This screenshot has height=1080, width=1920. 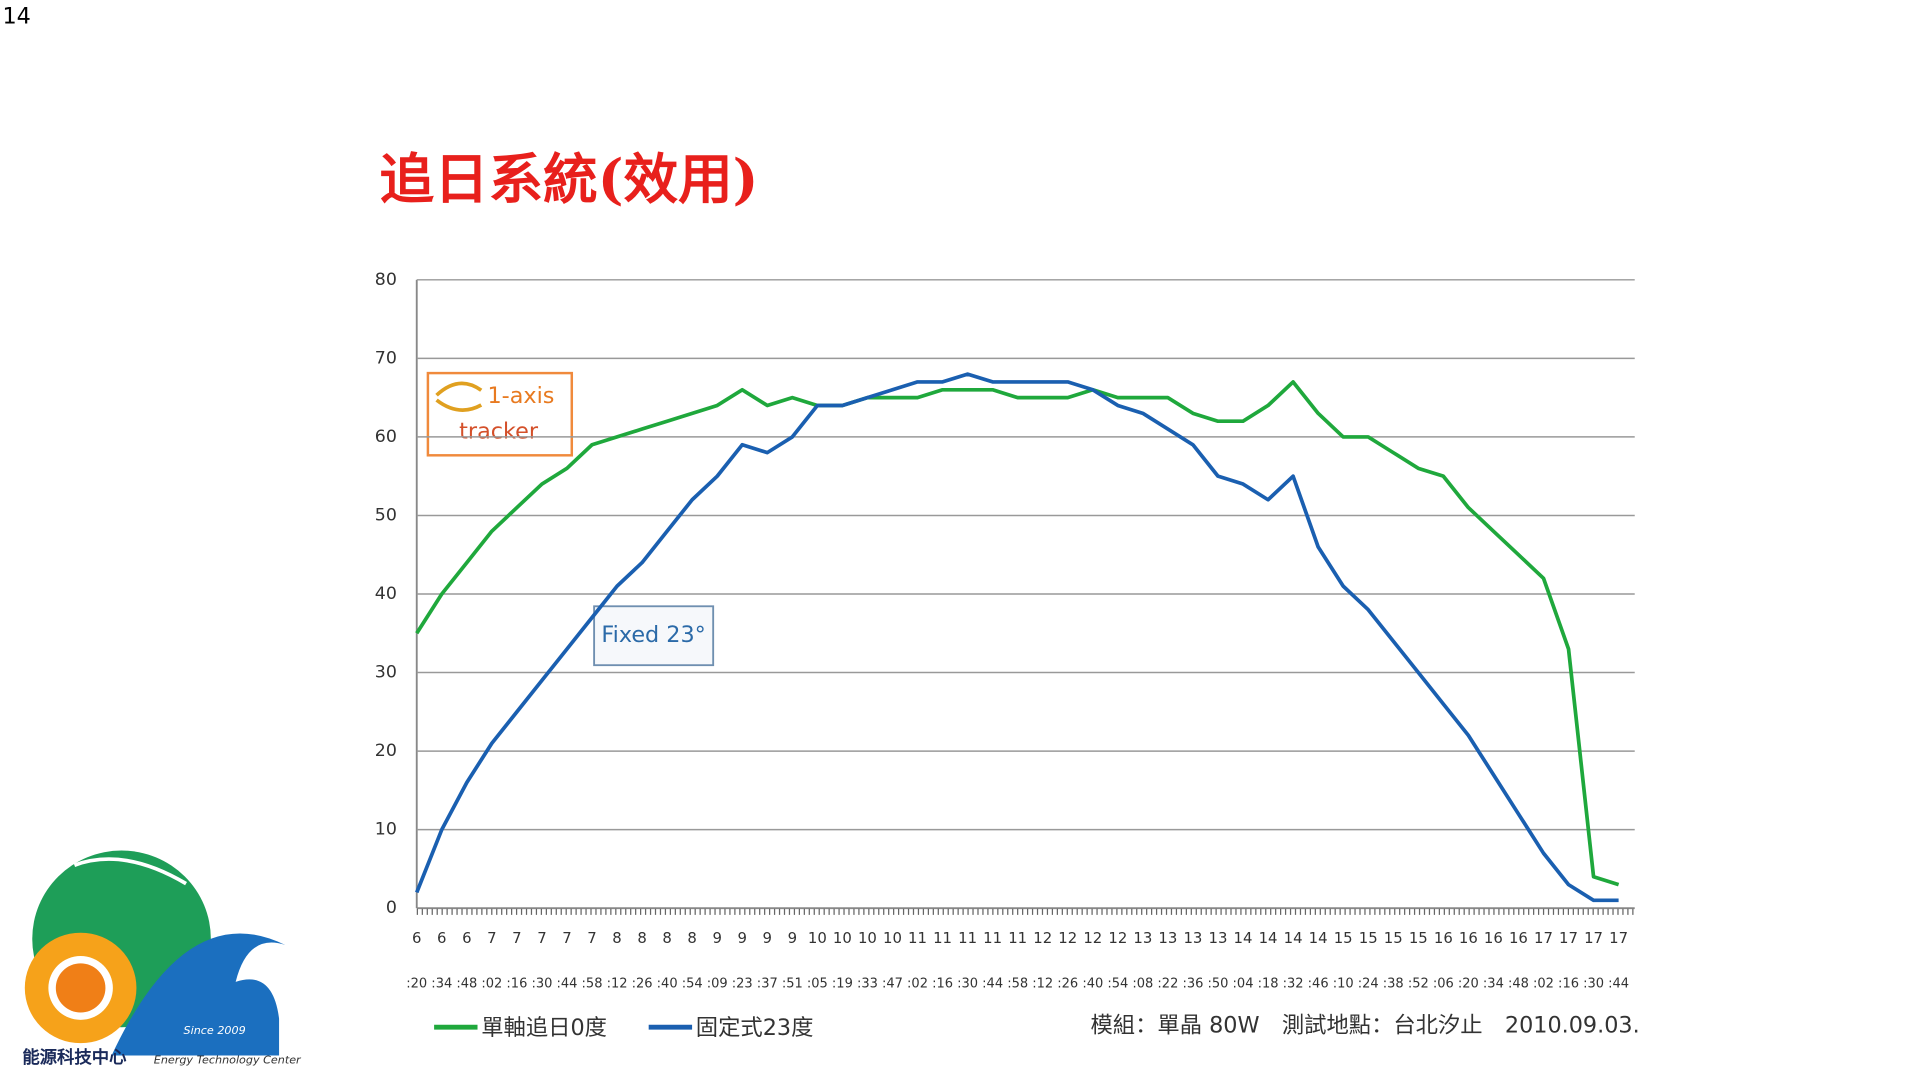 What do you see at coordinates (653, 635) in the screenshot?
I see `annotation: Fixed 23°` at bounding box center [653, 635].